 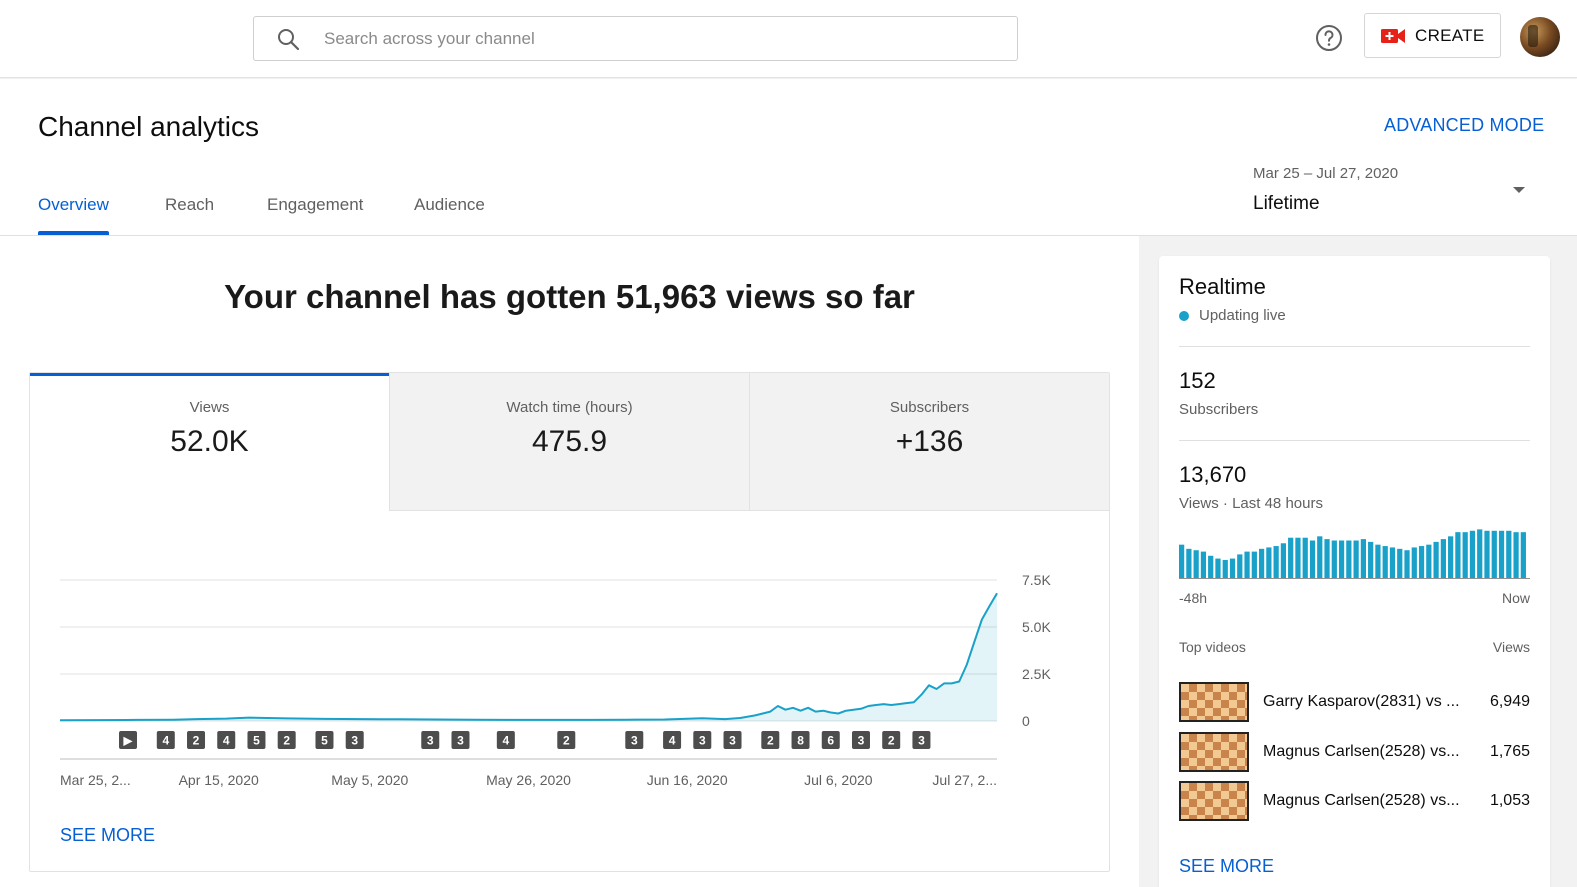 I want to click on video-camera-icon, so click(x=1393, y=35).